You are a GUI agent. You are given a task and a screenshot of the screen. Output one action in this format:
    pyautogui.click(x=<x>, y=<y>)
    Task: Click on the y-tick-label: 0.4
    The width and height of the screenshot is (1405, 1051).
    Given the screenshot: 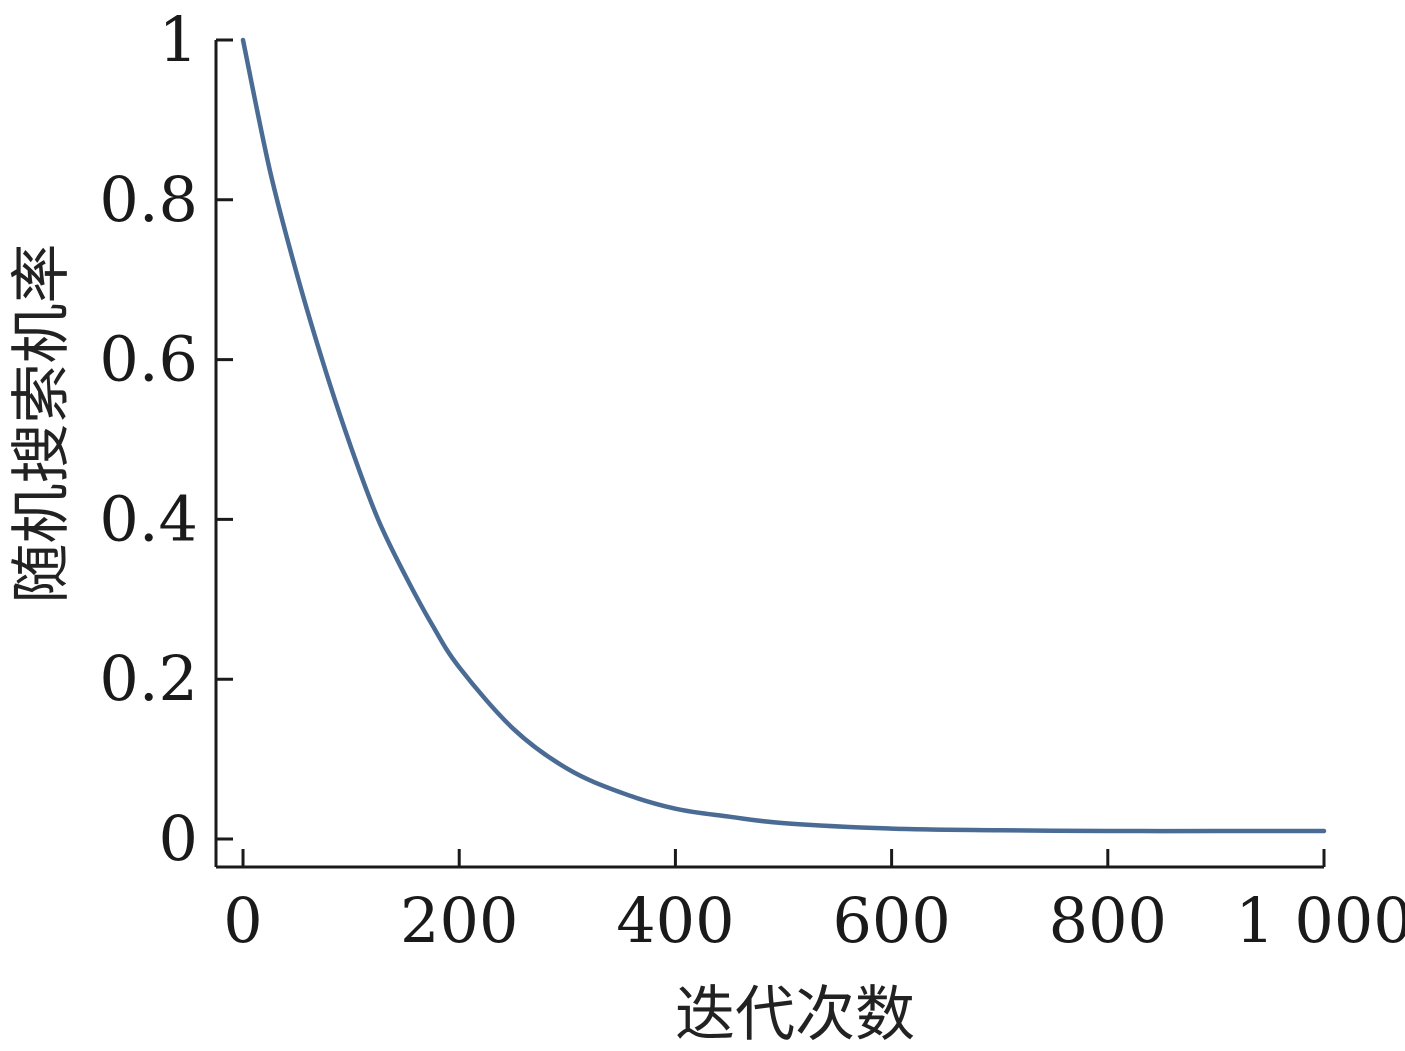 What is the action you would take?
    pyautogui.click(x=148, y=518)
    